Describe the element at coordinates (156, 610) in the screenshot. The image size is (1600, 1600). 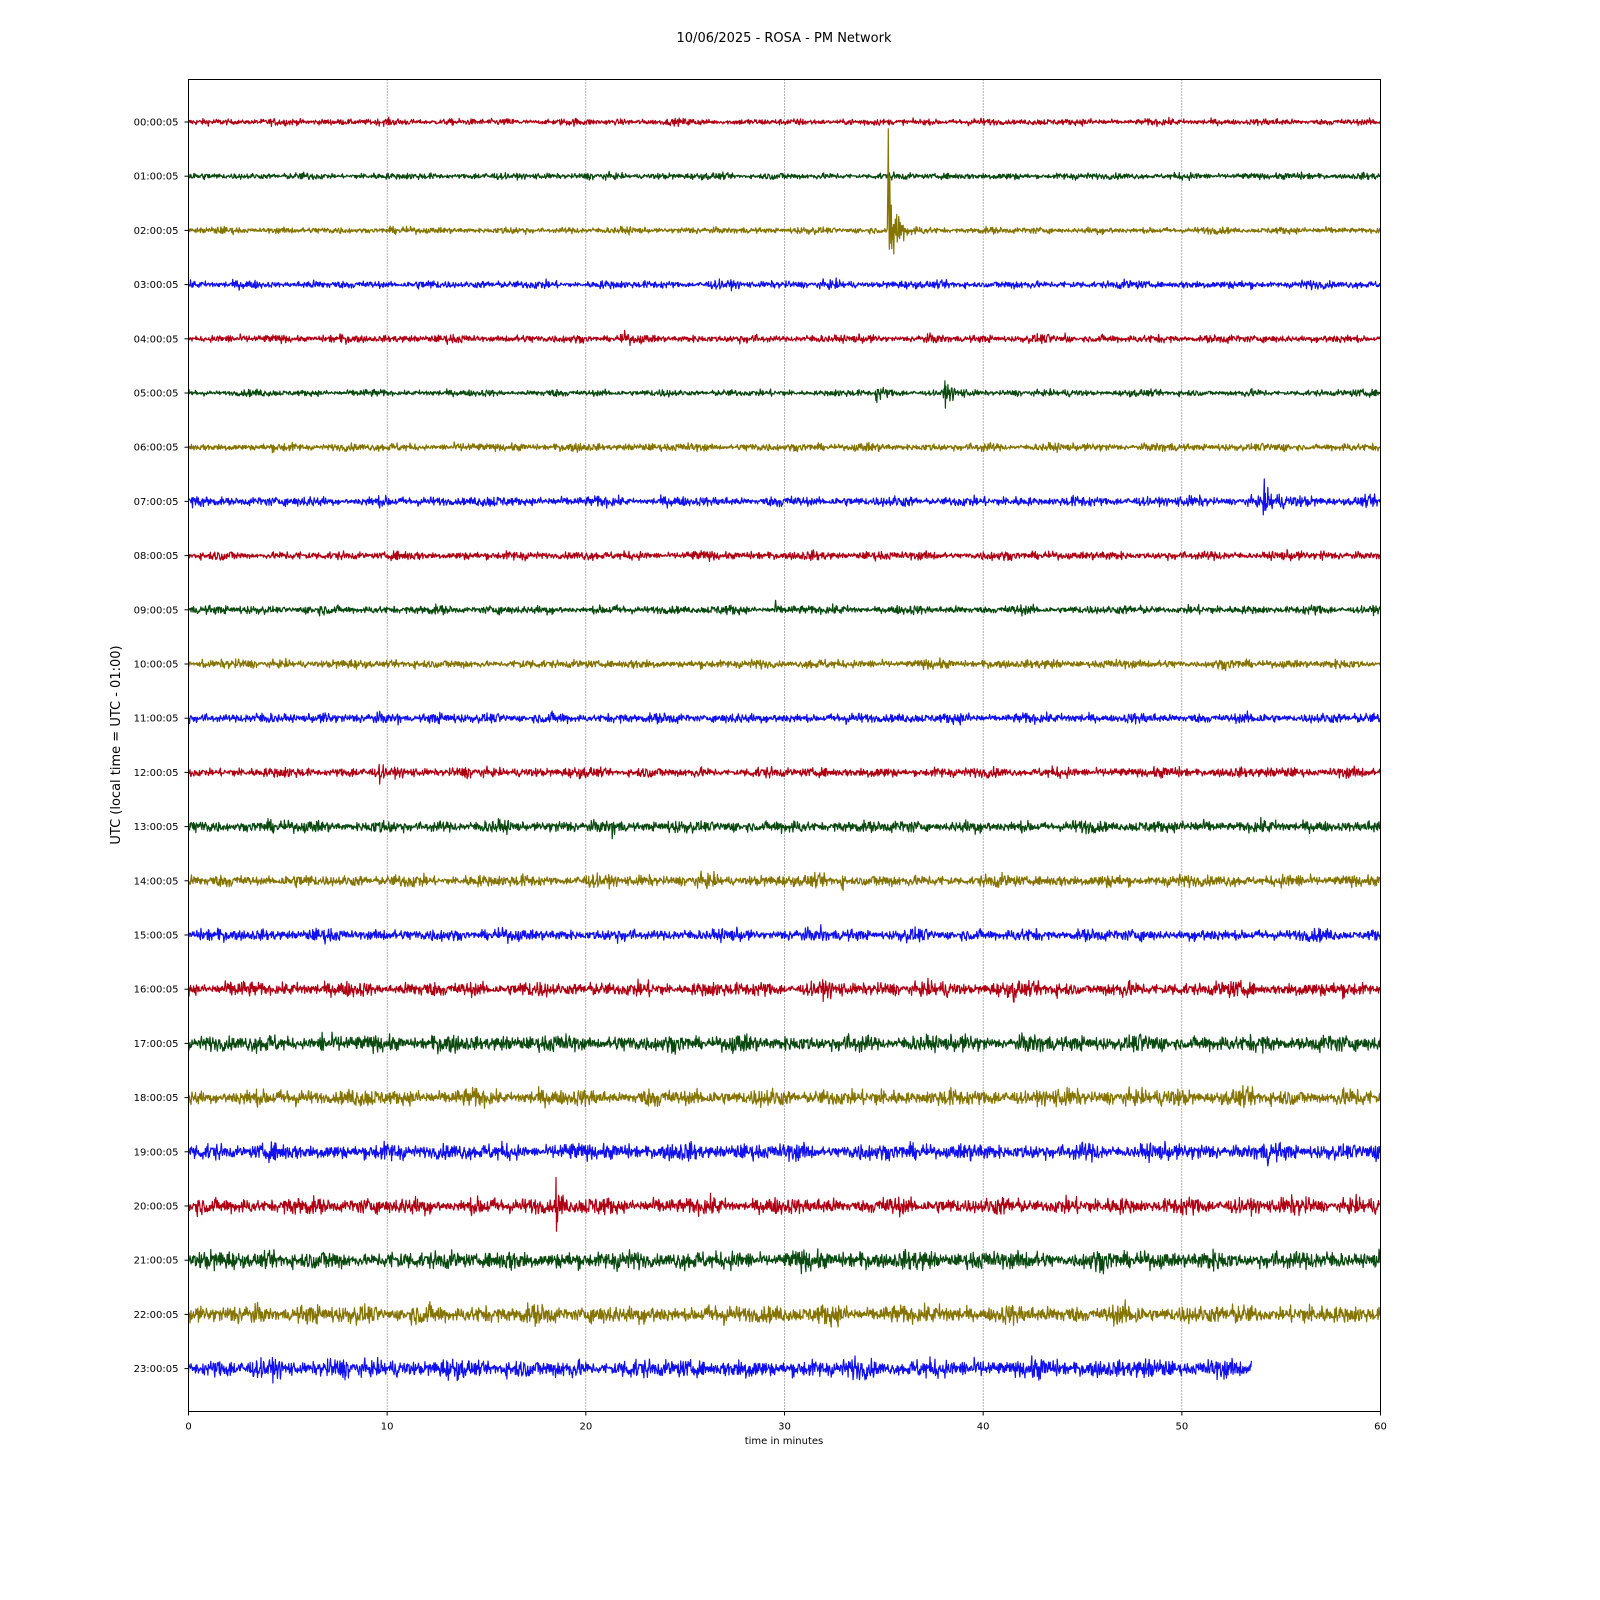
I see `y-tick-label: 09:00:05` at that location.